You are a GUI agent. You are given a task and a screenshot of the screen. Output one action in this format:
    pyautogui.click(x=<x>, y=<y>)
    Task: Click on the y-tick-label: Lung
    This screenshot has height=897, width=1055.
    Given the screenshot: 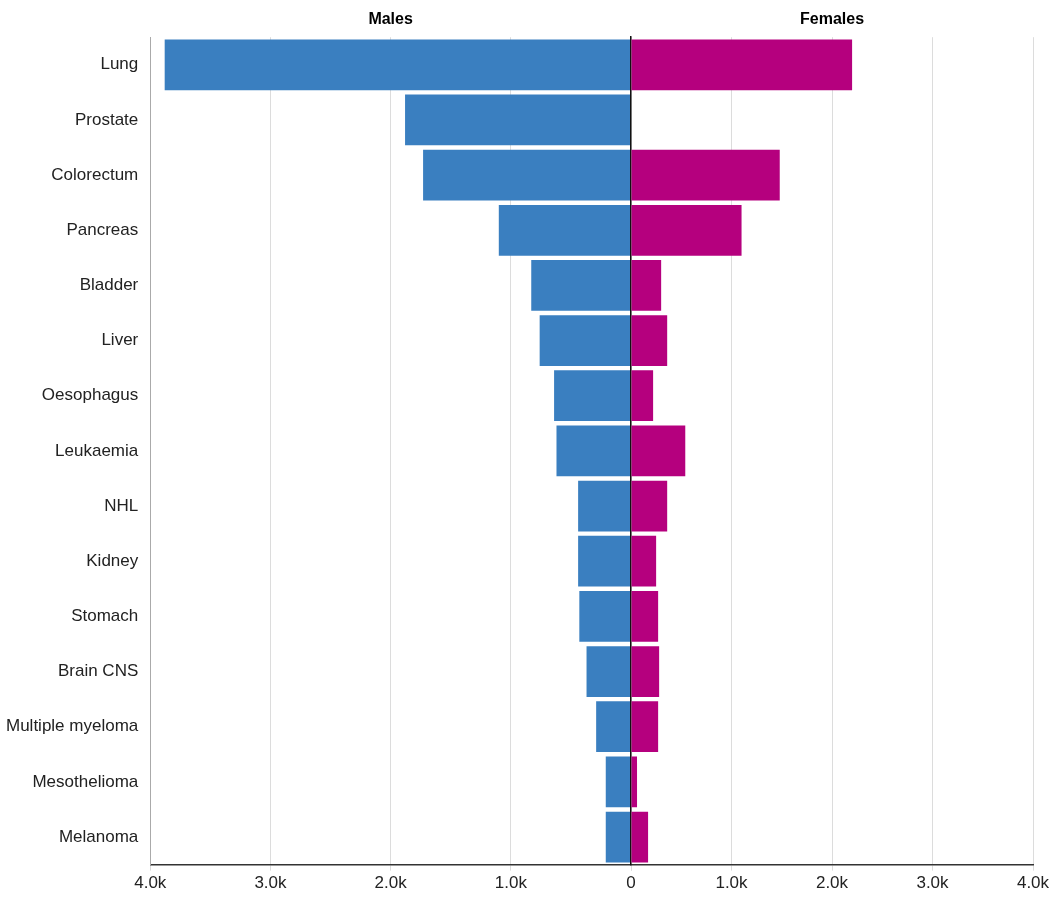 What is the action you would take?
    pyautogui.click(x=119, y=64)
    